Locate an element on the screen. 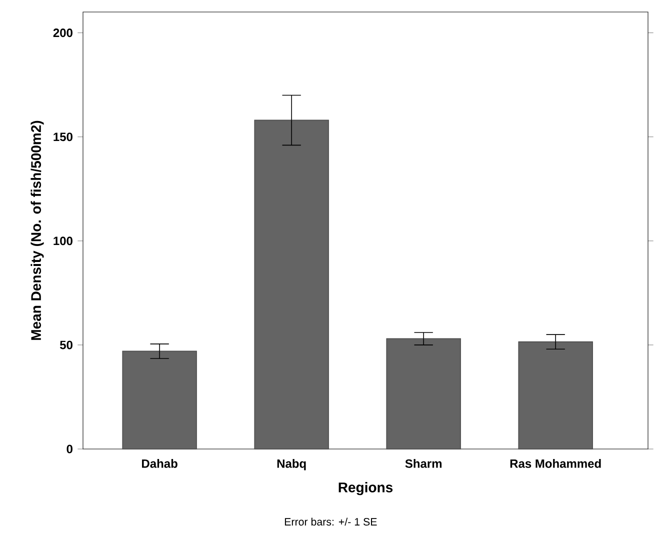 Image resolution: width=660 pixels, height=539 pixels. y-tick-label: 50 is located at coordinates (66, 345).